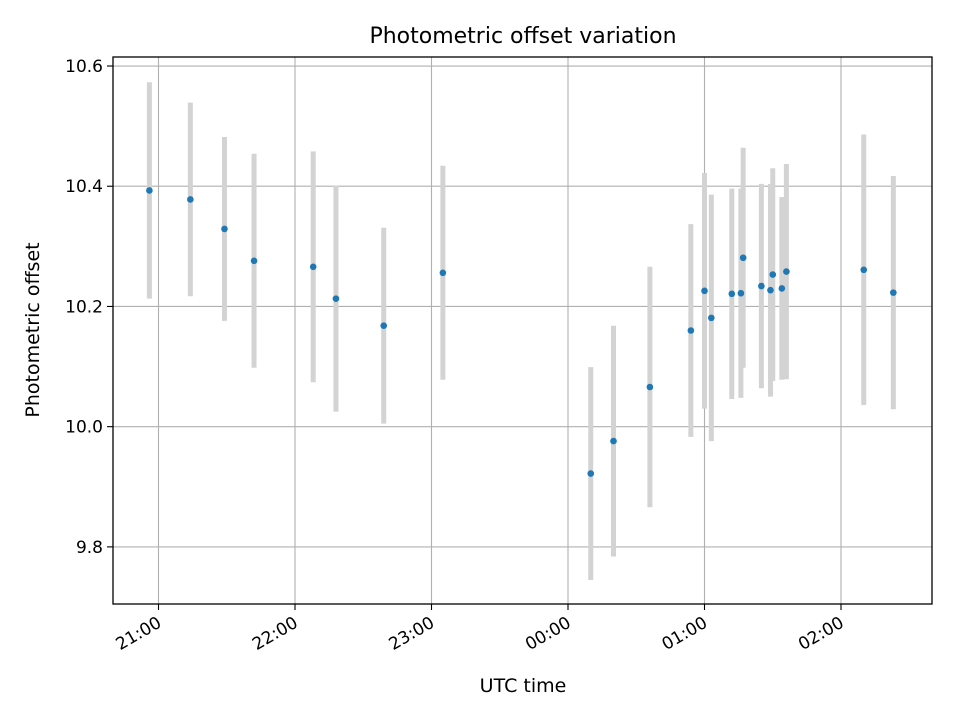  Describe the element at coordinates (522, 36) in the screenshot. I see `chart-title: Photometric offset variation` at that location.